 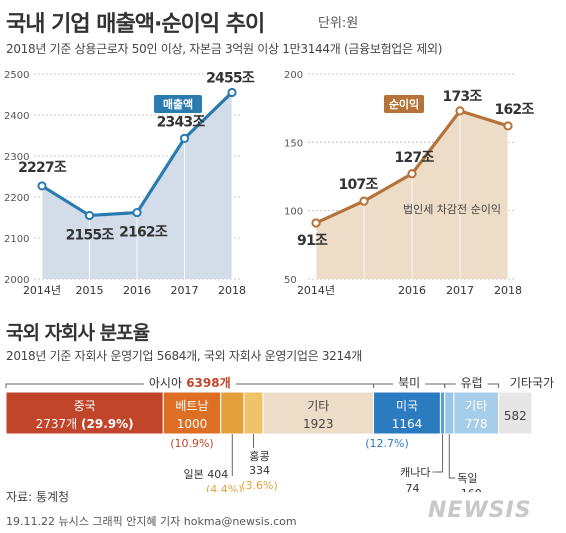 What do you see at coordinates (90, 235) in the screenshot?
I see `data-label: 2155조` at bounding box center [90, 235].